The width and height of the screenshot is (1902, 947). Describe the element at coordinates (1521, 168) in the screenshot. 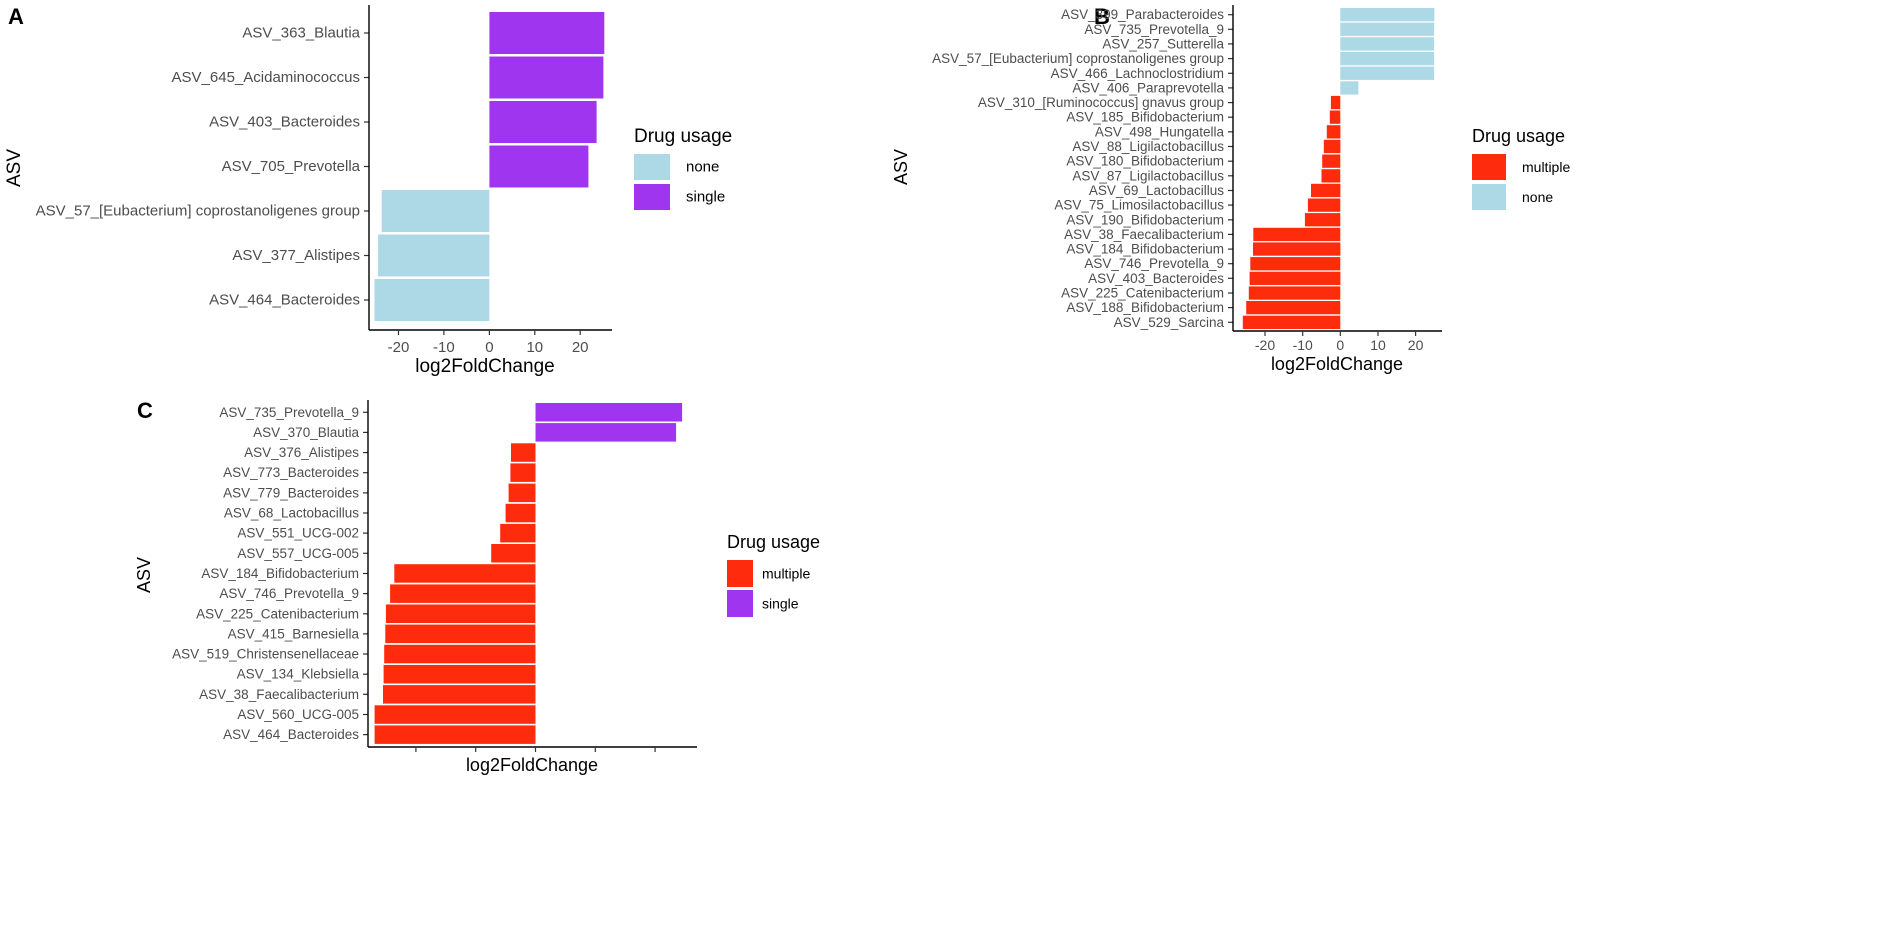

I see `panel-b-legend: Drug usage multiple none` at that location.